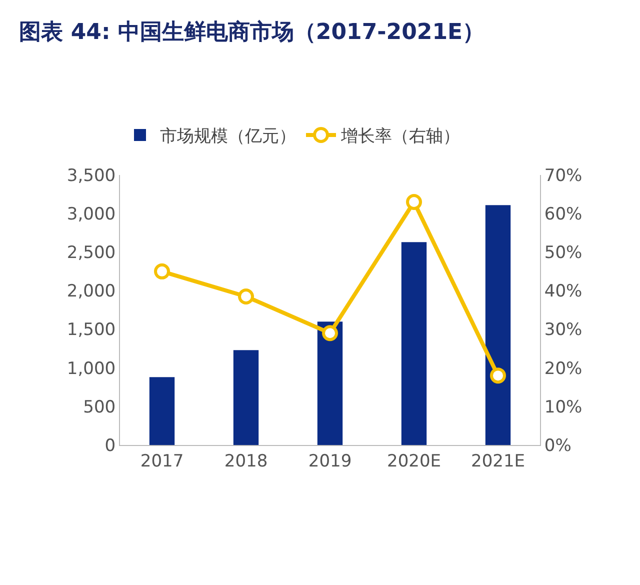 This screenshot has height=585, width=640. I want to click on y-tick-label: 0, so click(110, 446).